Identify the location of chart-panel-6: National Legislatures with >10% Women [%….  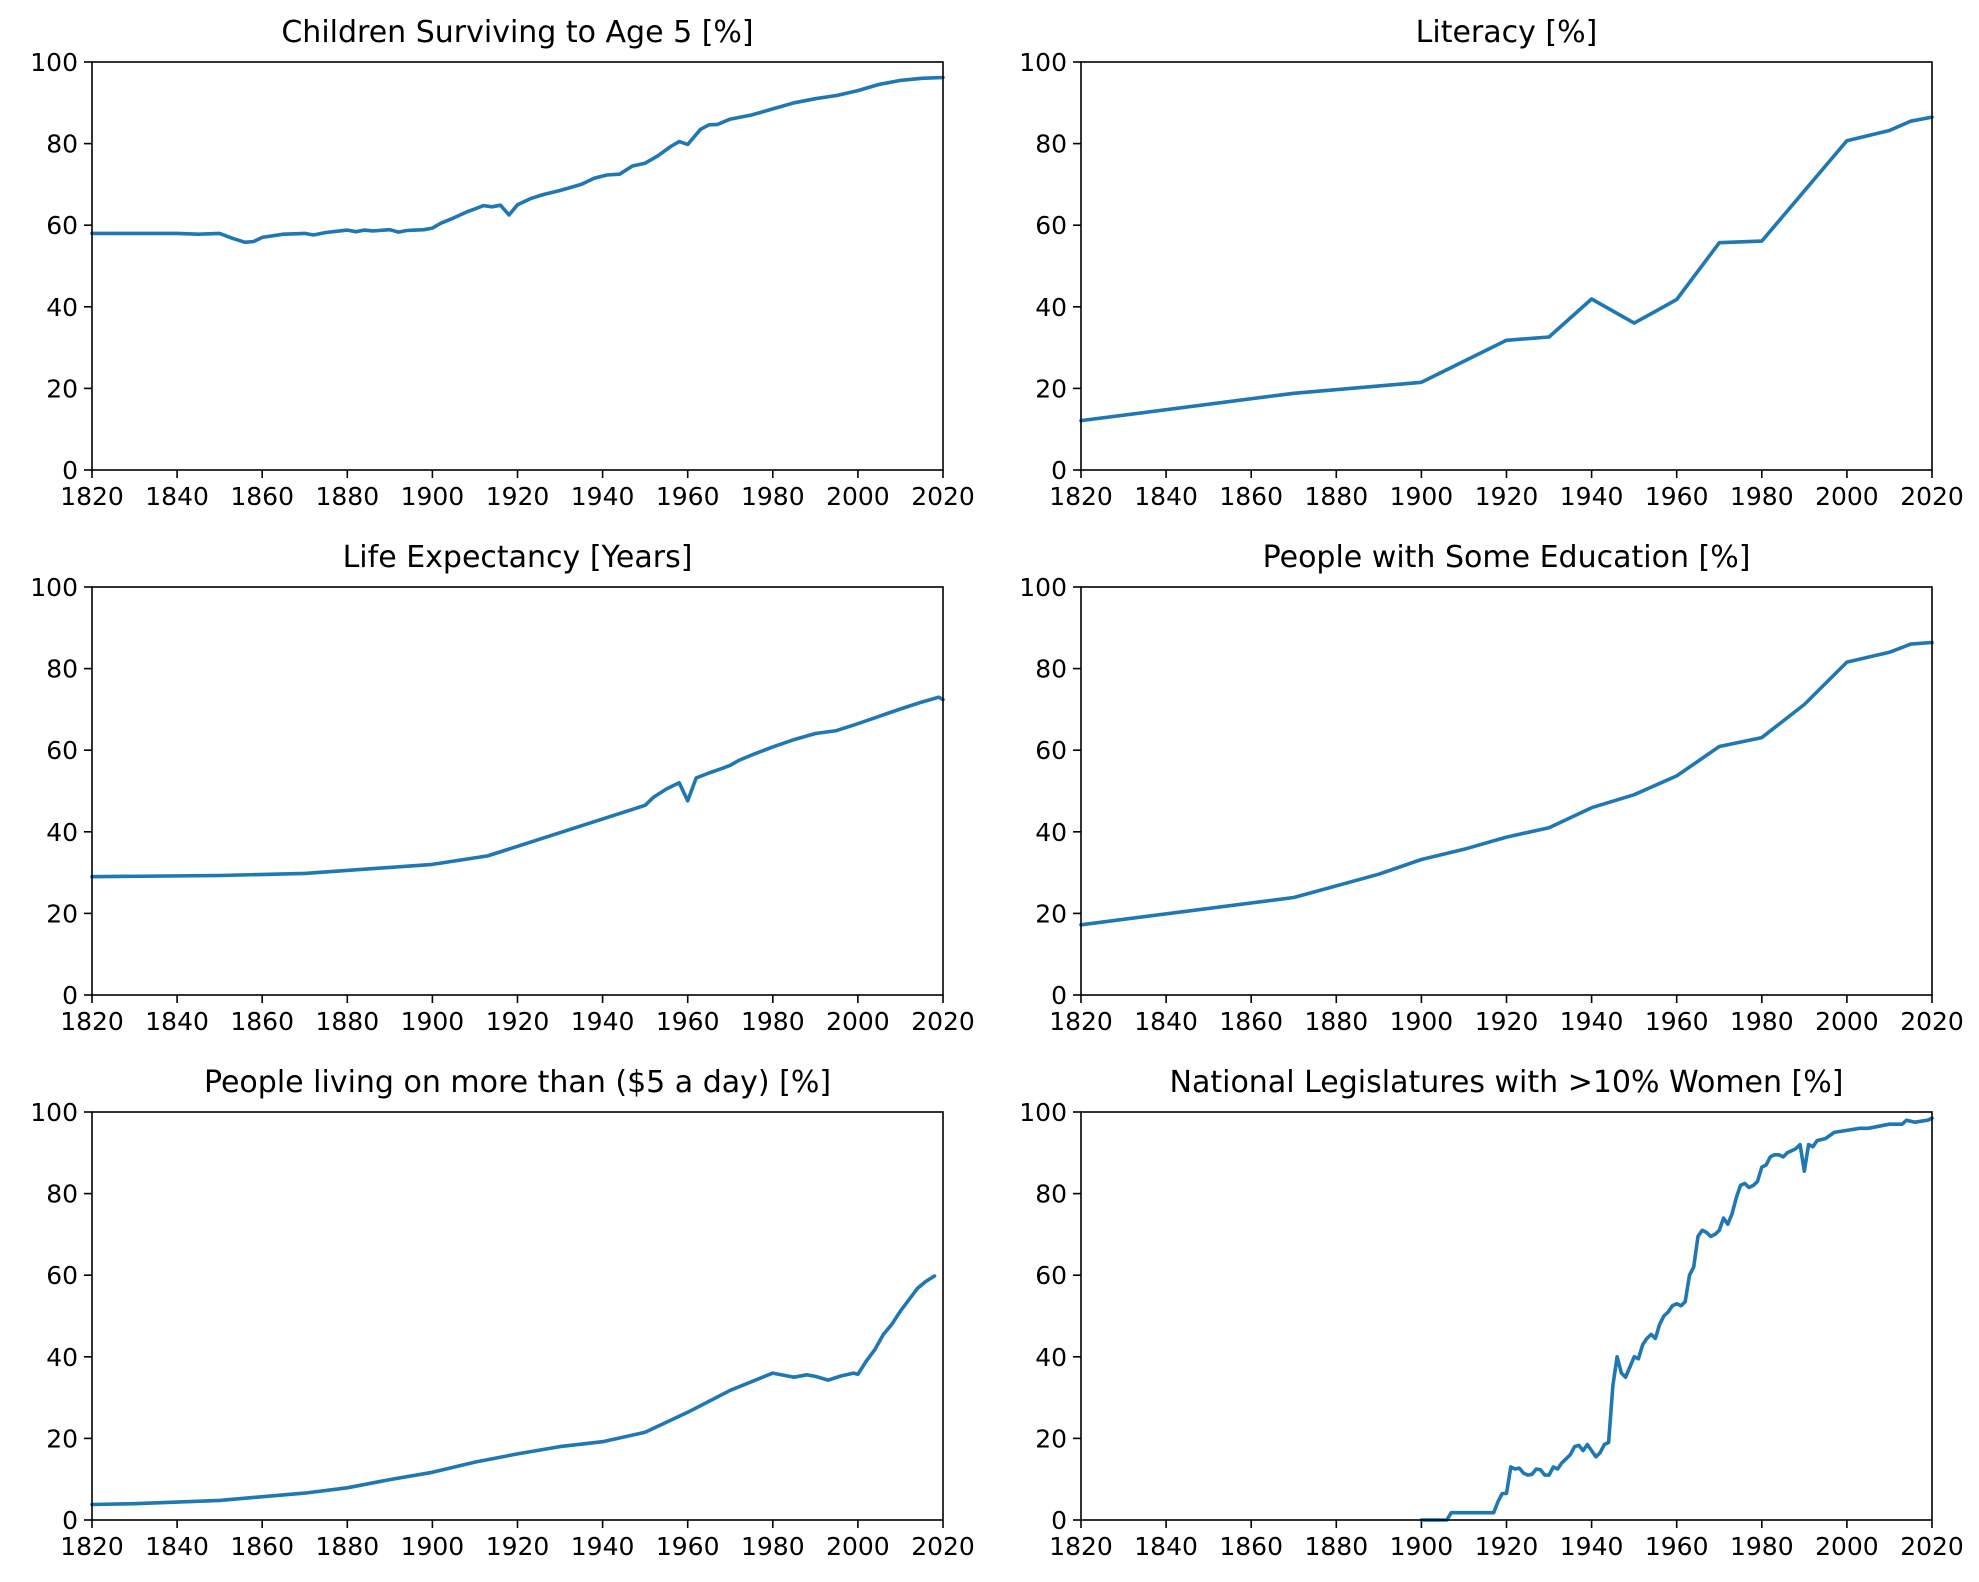
(1491, 1313).